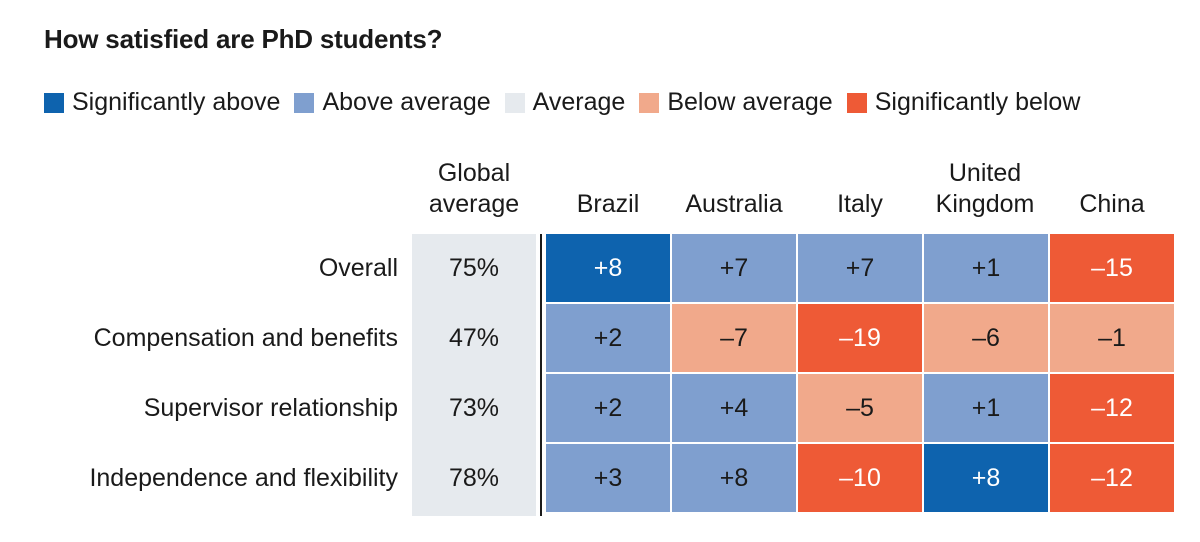 This screenshot has width=1200, height=542. Describe the element at coordinates (977, 102) in the screenshot. I see `legend-label: Significantly below` at that location.